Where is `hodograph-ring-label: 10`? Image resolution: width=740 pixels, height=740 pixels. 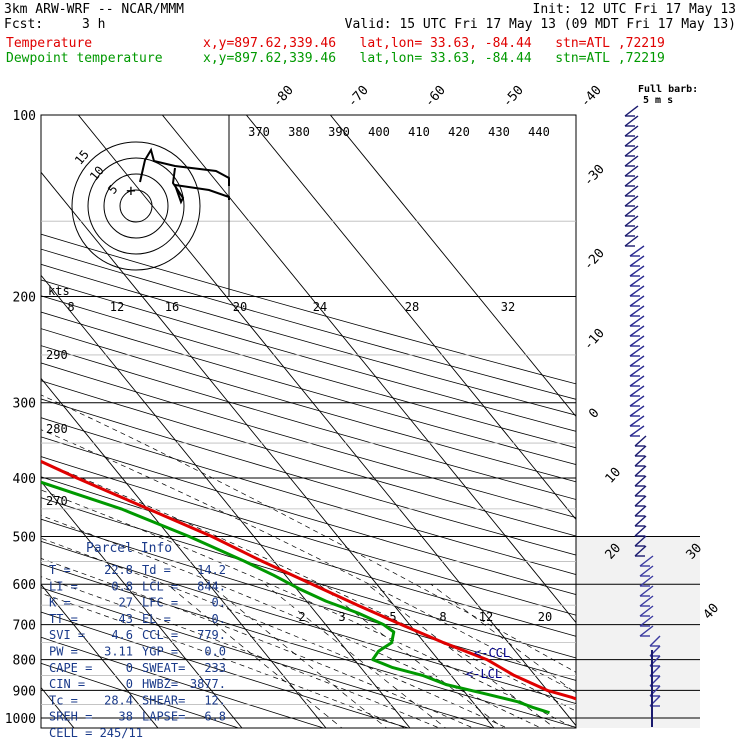
hodograph-ring-label: 10 is located at coordinates (97, 173).